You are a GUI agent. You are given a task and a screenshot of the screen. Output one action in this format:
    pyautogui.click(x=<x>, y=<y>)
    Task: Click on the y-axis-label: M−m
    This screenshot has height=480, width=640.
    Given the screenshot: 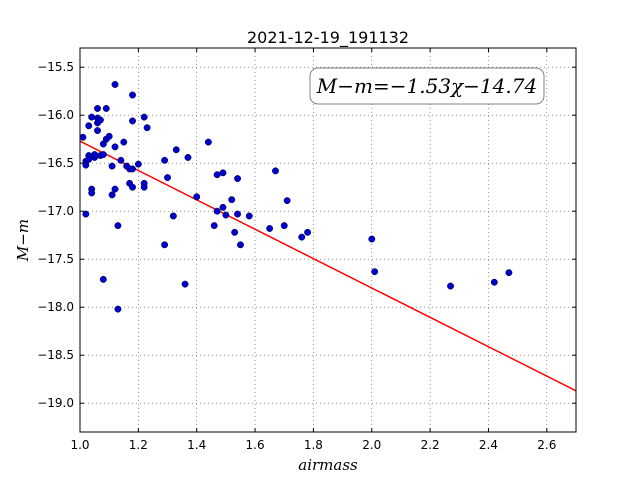 What is the action you would take?
    pyautogui.click(x=23, y=240)
    